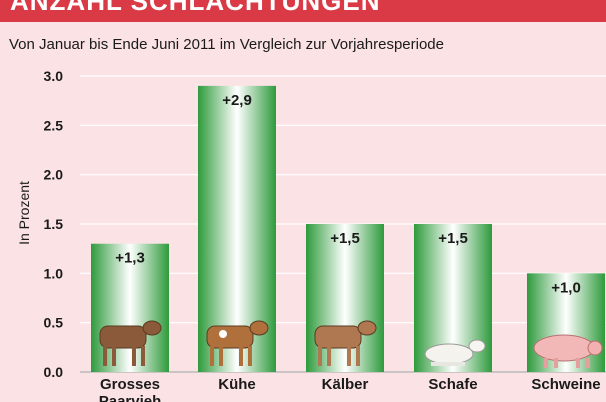 This screenshot has width=606, height=402. What do you see at coordinates (54, 273) in the screenshot?
I see `y-tick-label: 1.0` at bounding box center [54, 273].